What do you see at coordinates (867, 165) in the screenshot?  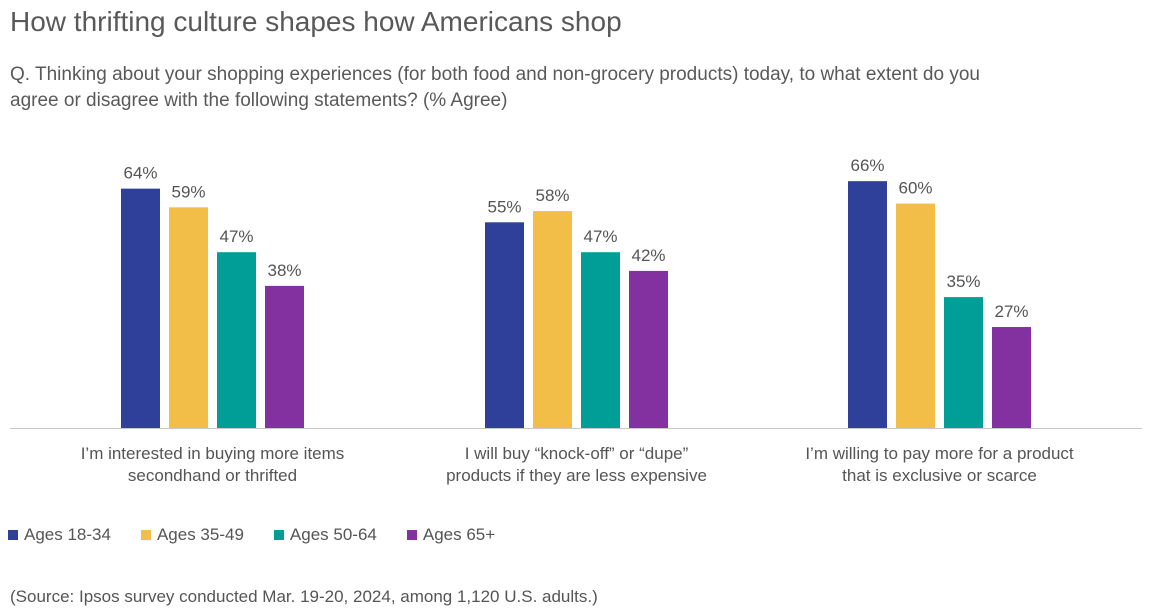 I see `data-label-3-1: 66%` at bounding box center [867, 165].